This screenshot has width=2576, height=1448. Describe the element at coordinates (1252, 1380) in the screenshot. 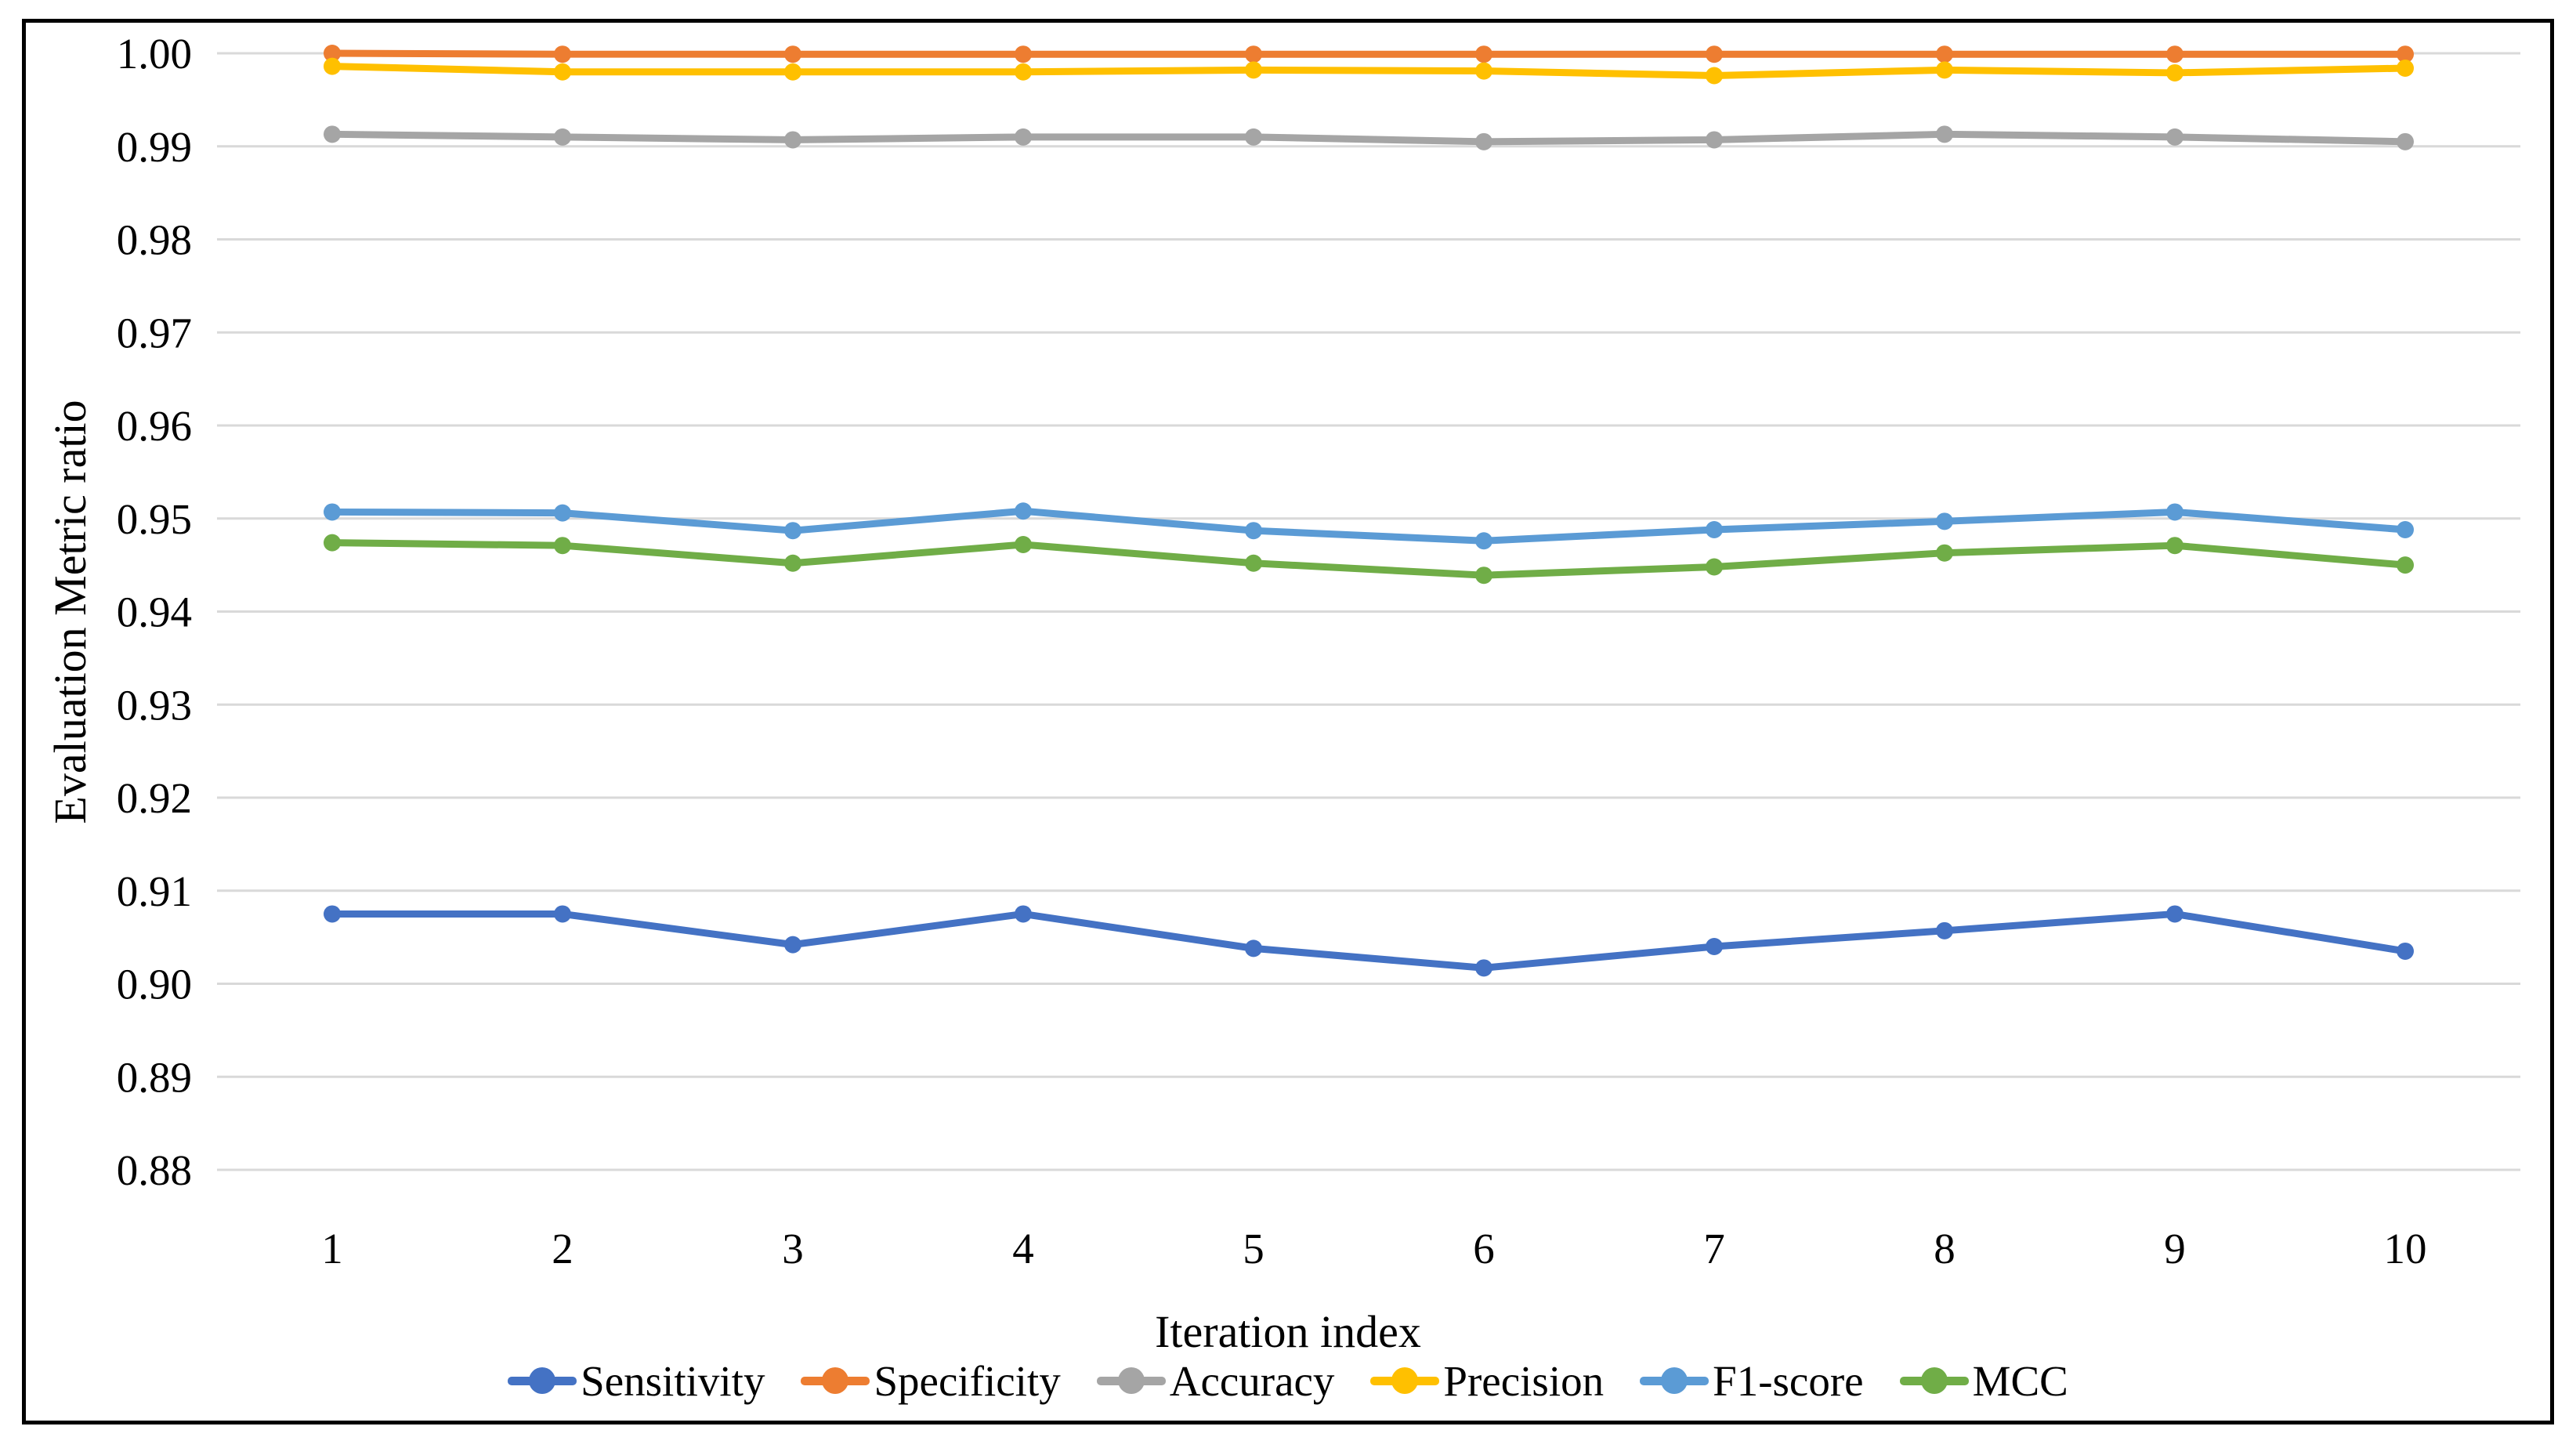

I see `legend-label: Accuracy` at that location.